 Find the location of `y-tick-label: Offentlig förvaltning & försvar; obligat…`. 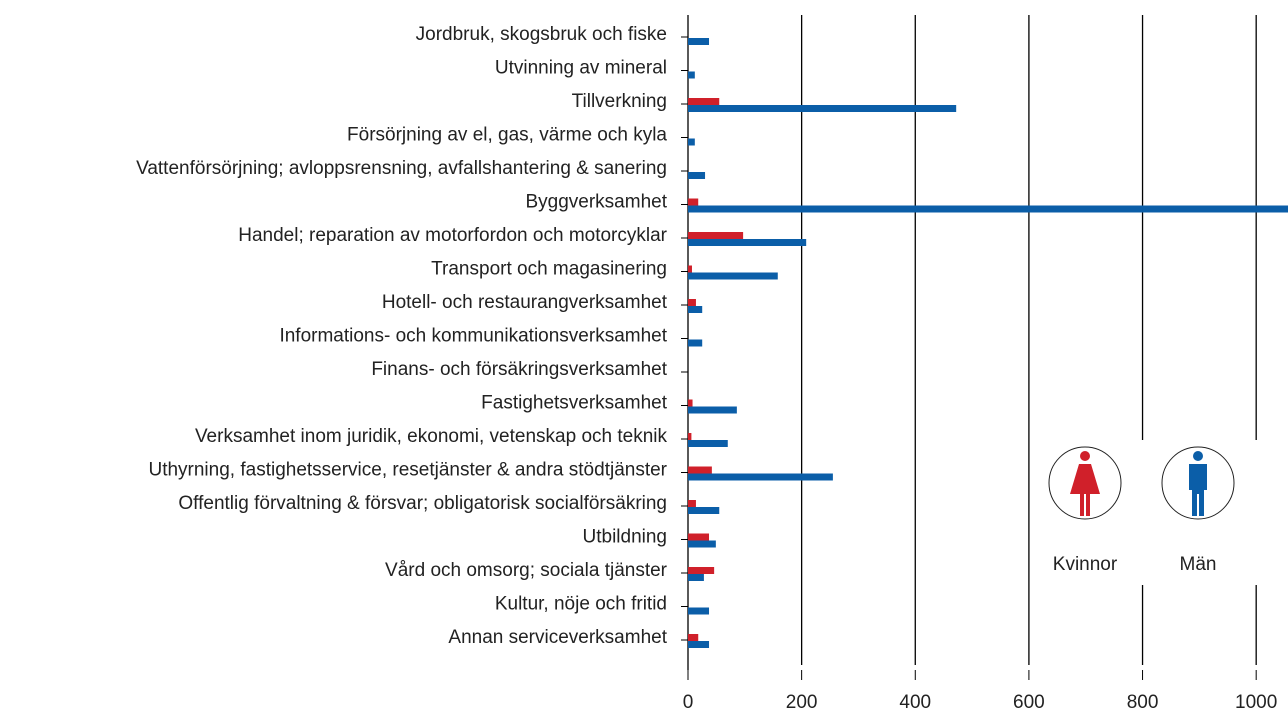

y-tick-label: Offentlig förvaltning & försvar; obligat… is located at coordinates (422, 503).